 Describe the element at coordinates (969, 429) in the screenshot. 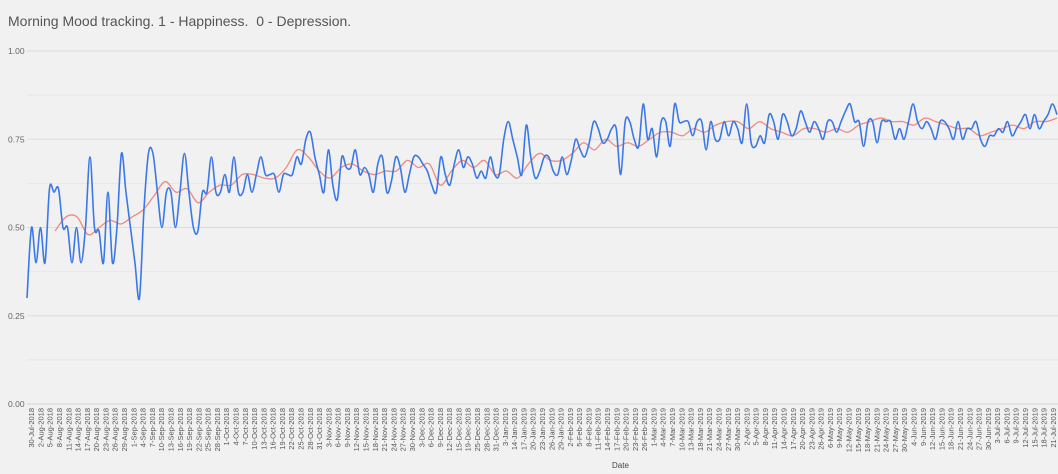

I see `x-tick-label: 24-Jun-2019` at that location.